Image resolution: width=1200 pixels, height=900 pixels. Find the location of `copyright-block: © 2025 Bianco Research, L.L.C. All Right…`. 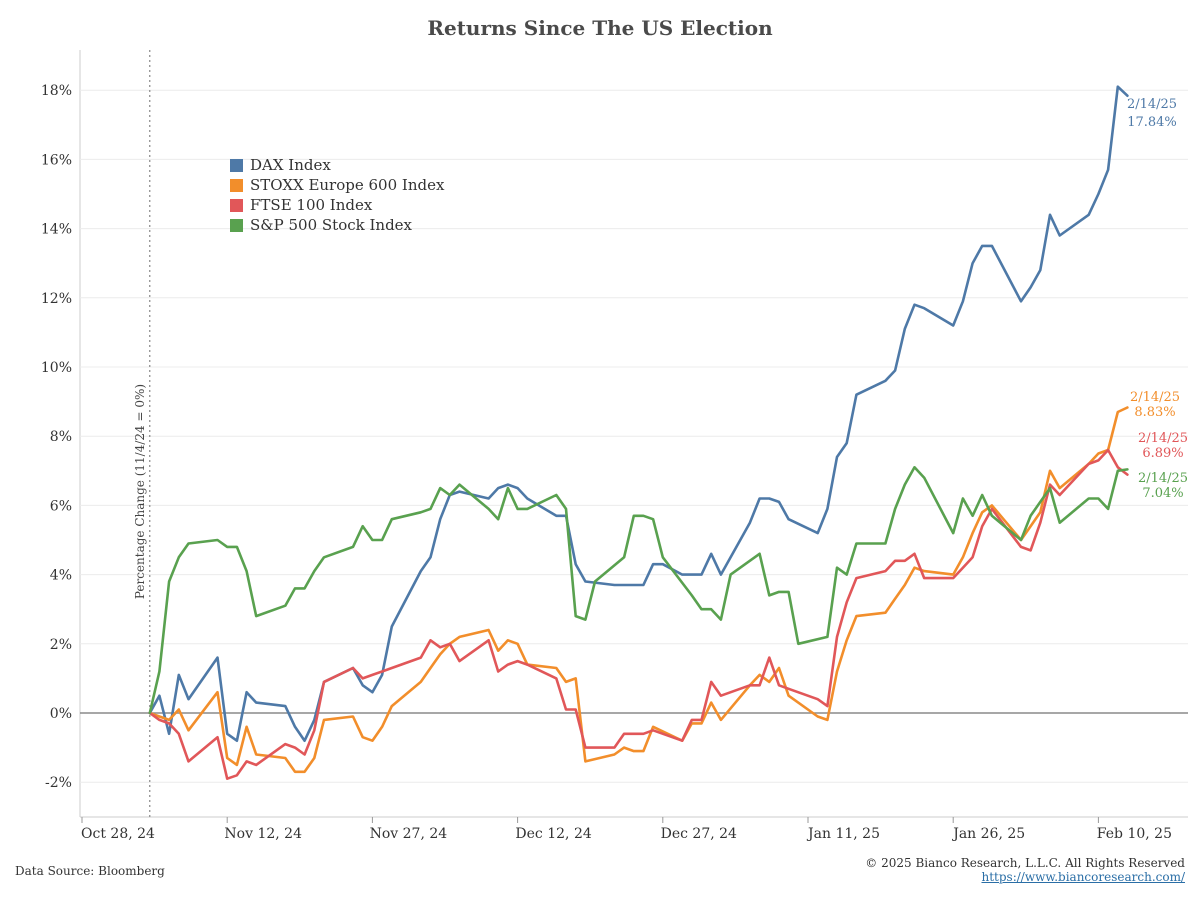

copyright-block: © 2025 Bianco Research, L.L.C. All Right… is located at coordinates (1025, 870).